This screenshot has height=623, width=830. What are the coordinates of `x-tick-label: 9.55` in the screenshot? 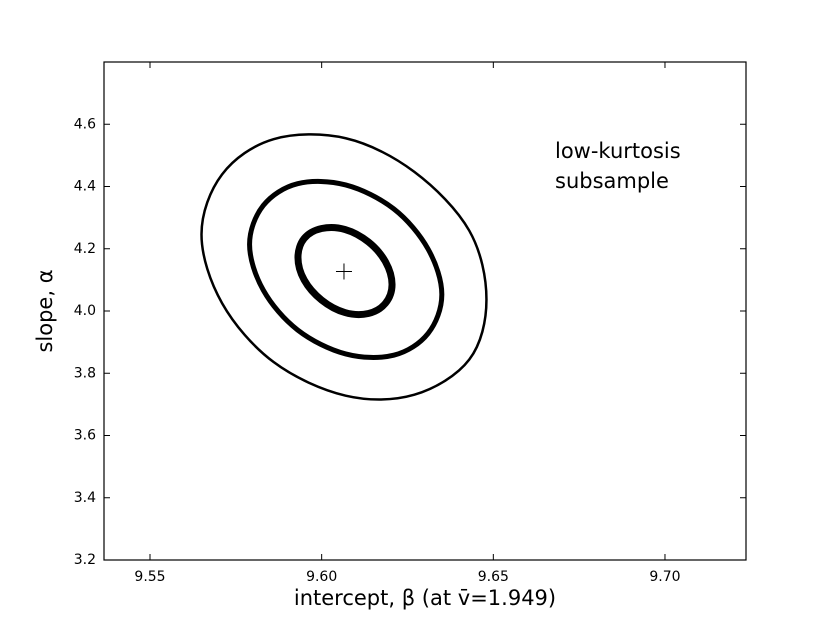 It's located at (149, 577).